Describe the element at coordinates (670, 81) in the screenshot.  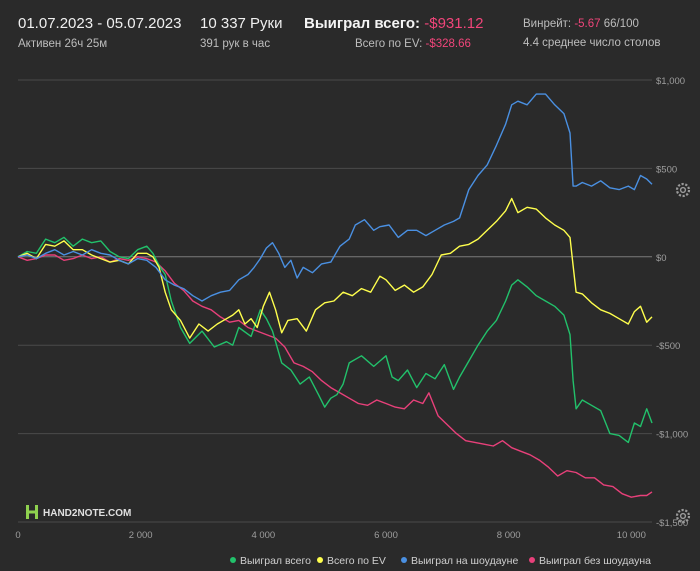
I see `y-tick-label: $1,000` at that location.